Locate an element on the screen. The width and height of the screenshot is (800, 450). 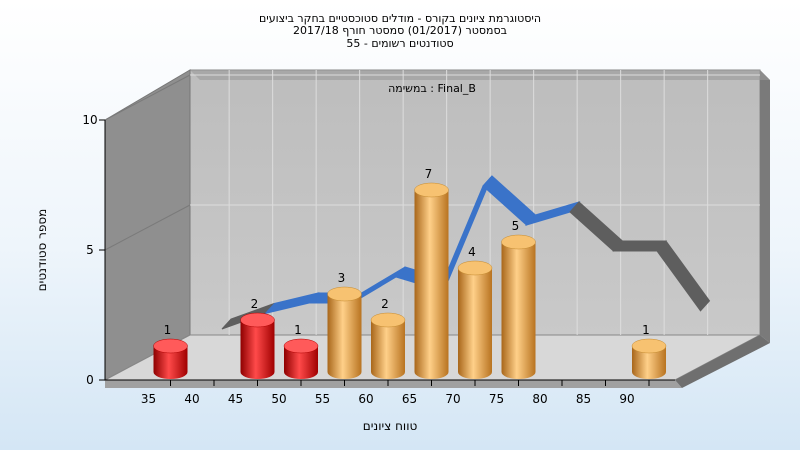
x-tick-label: 45 is located at coordinates (235, 399).